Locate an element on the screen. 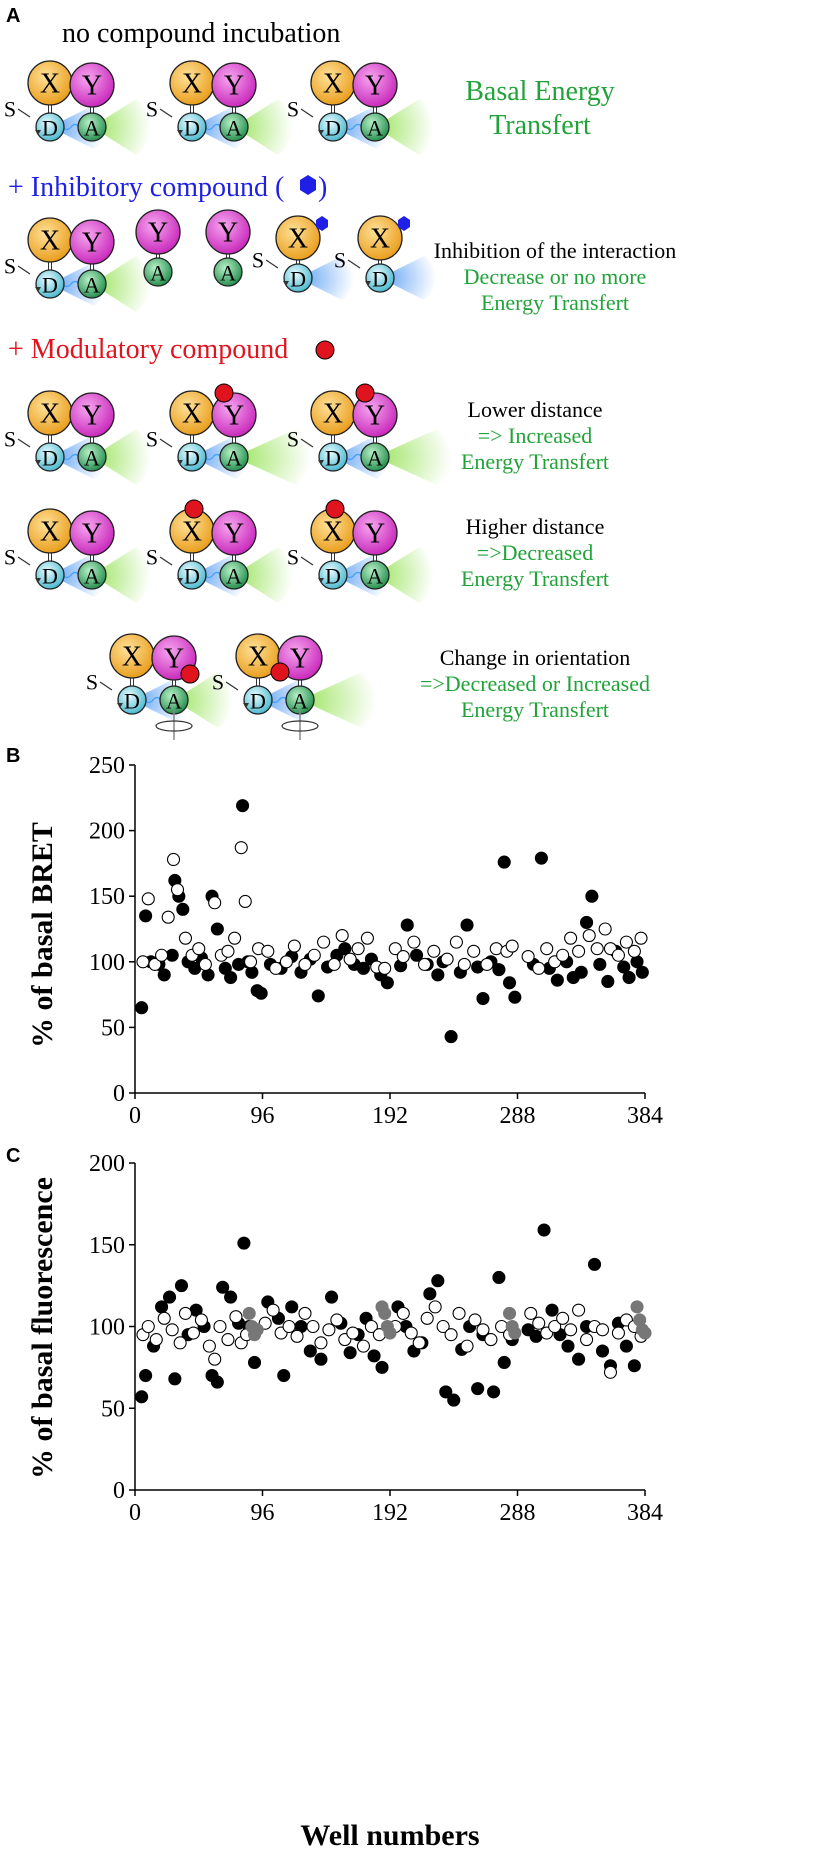  protein-x-letter: X is located at coordinates (50, 532).